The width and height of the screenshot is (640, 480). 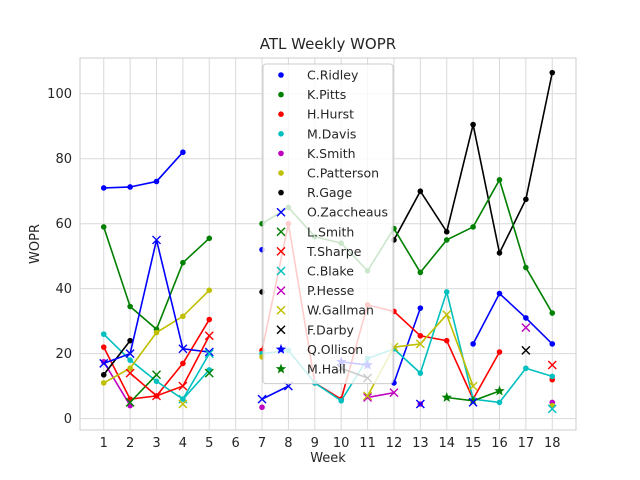 I want to click on legend-item: K.Pitts, so click(x=312, y=94).